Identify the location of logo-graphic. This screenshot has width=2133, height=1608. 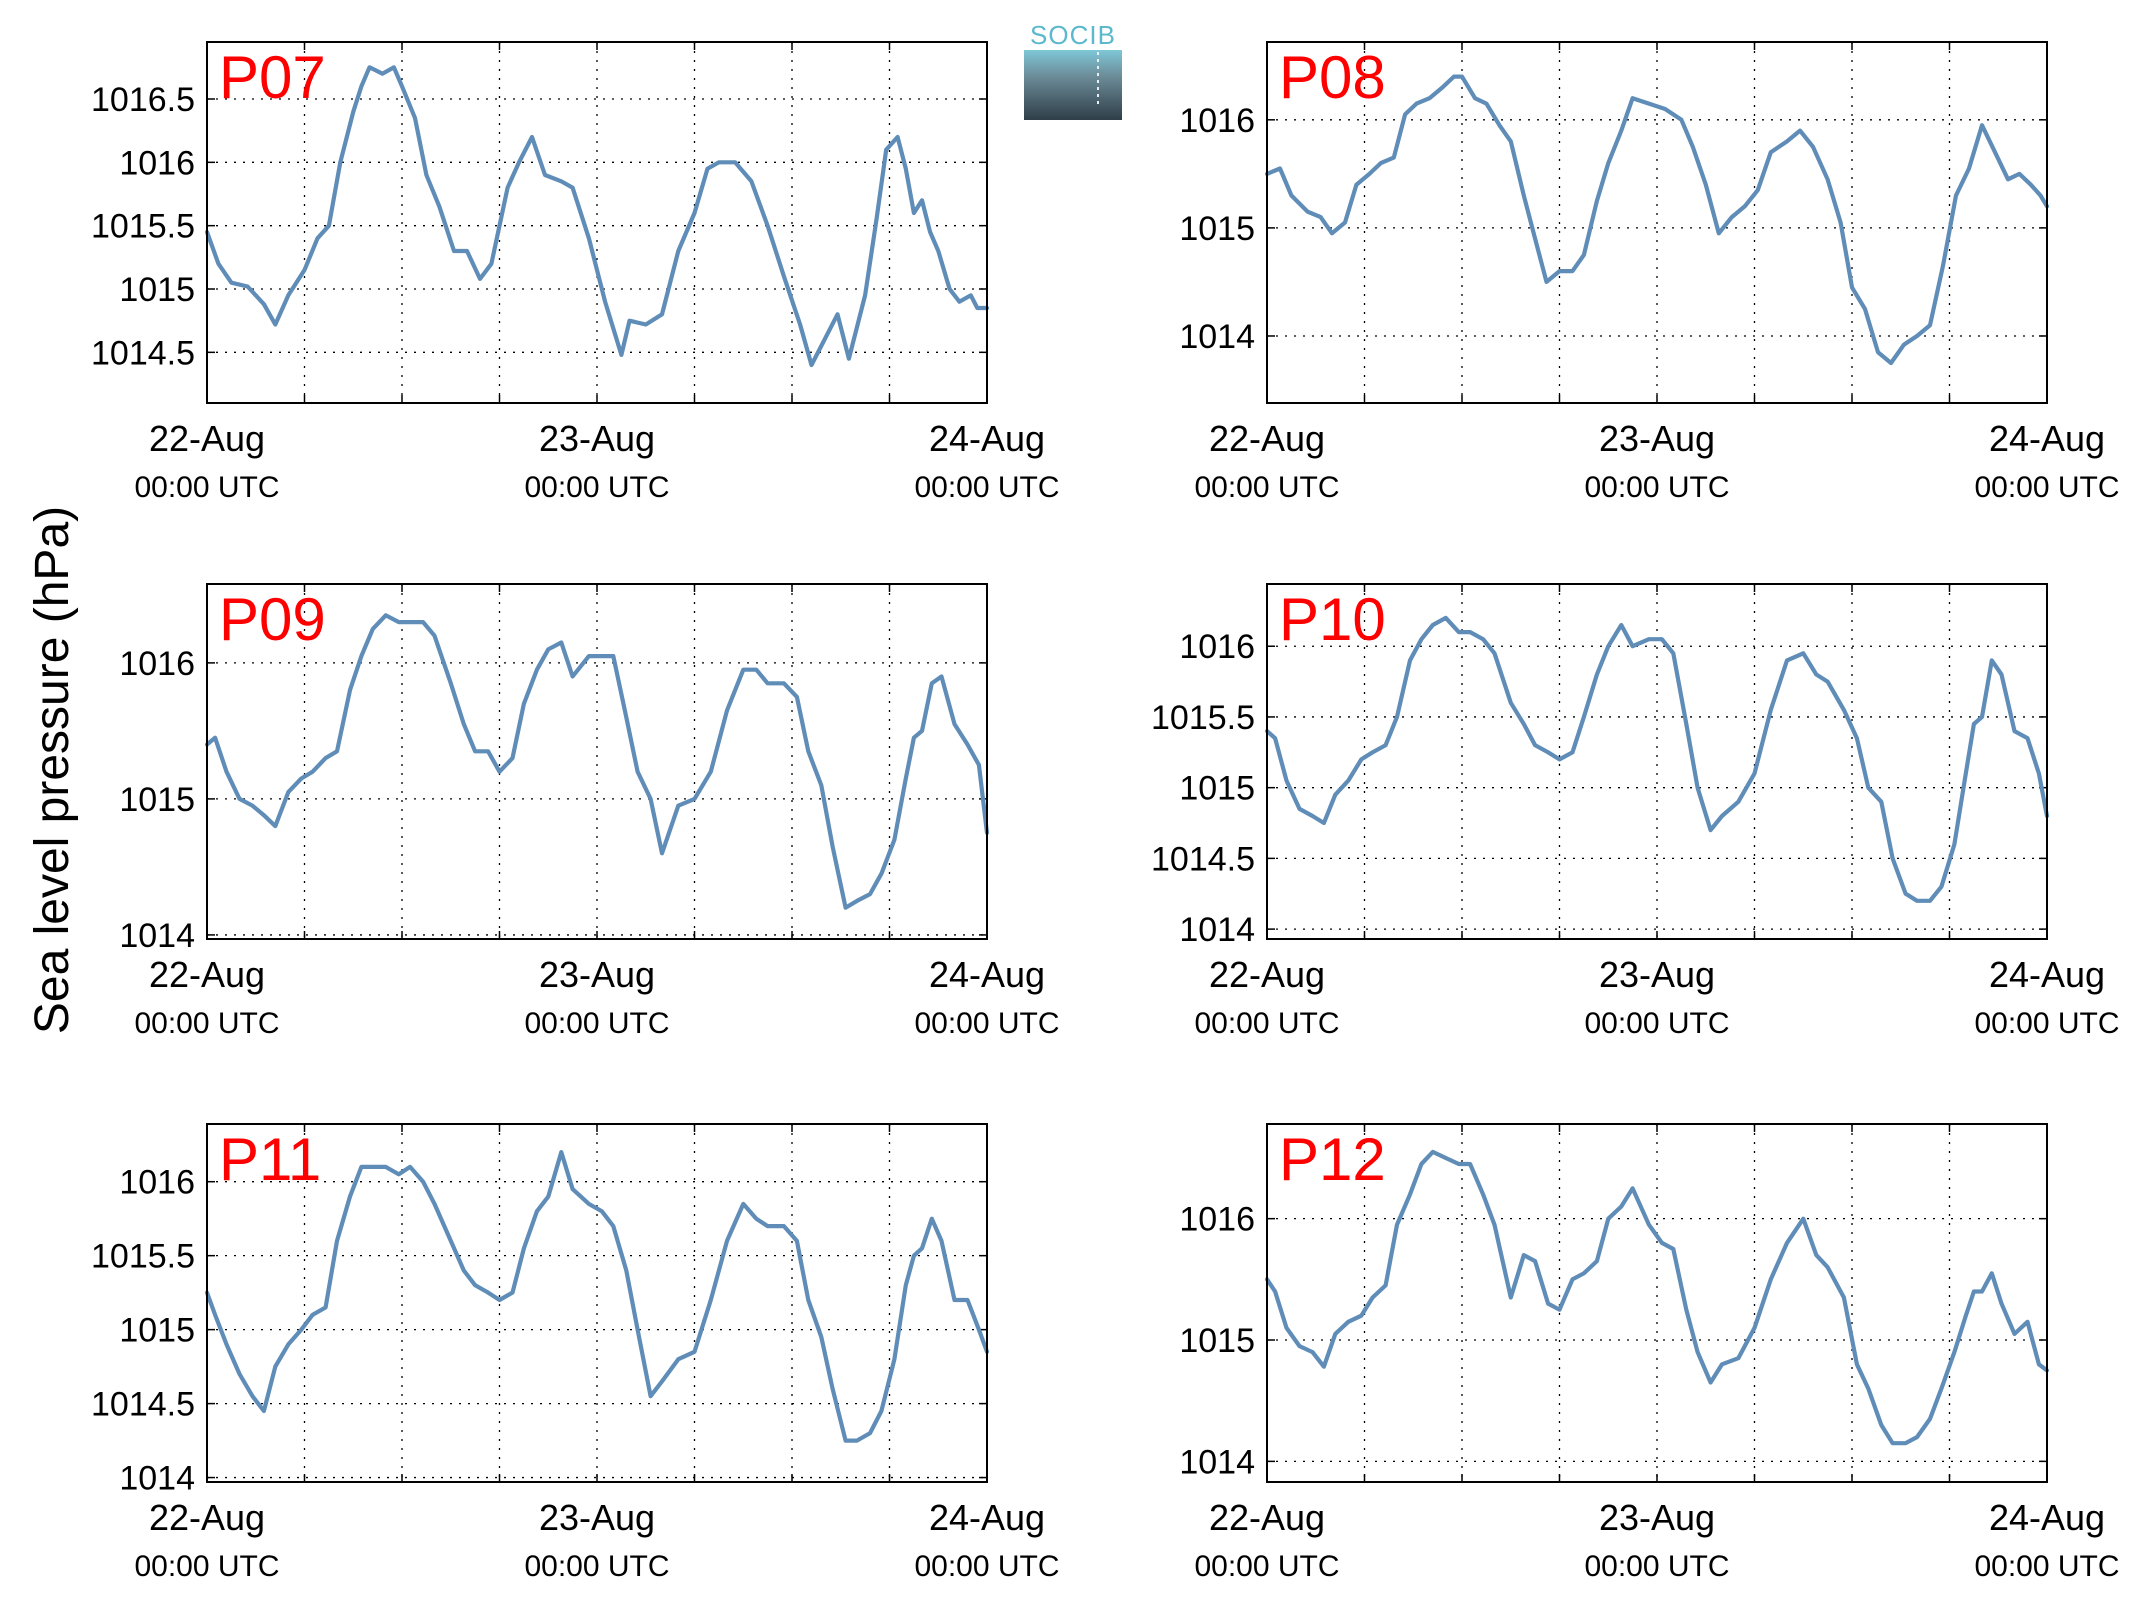
(1073, 85).